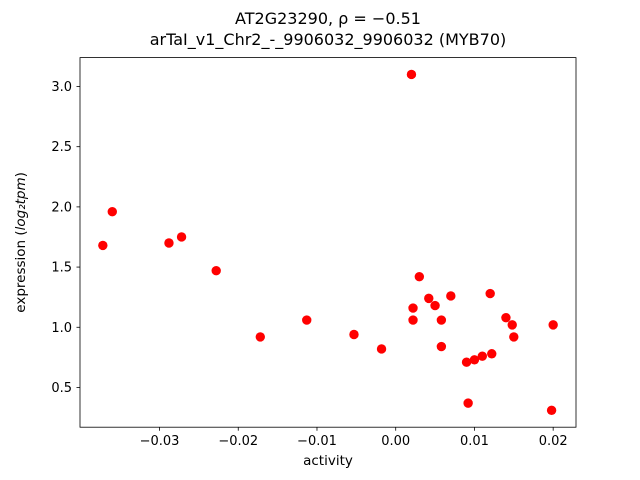  I want to click on y-tick-label: 2.5, so click(61, 147).